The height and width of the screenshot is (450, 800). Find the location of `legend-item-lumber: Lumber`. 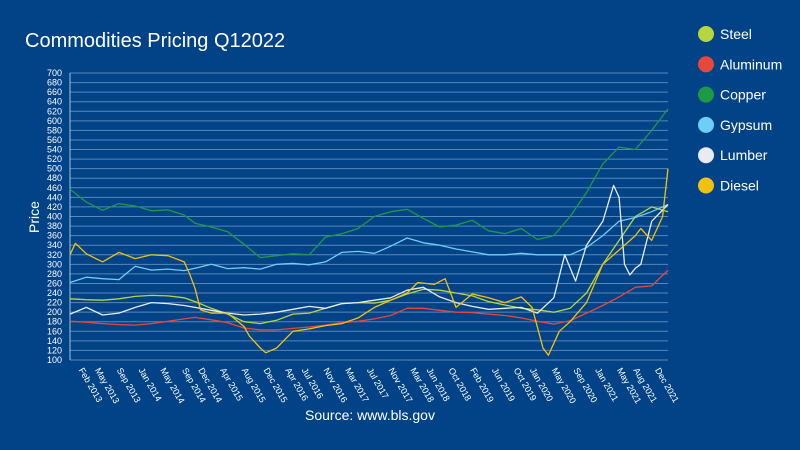

legend-item-lumber: Lumber is located at coordinates (733, 155).